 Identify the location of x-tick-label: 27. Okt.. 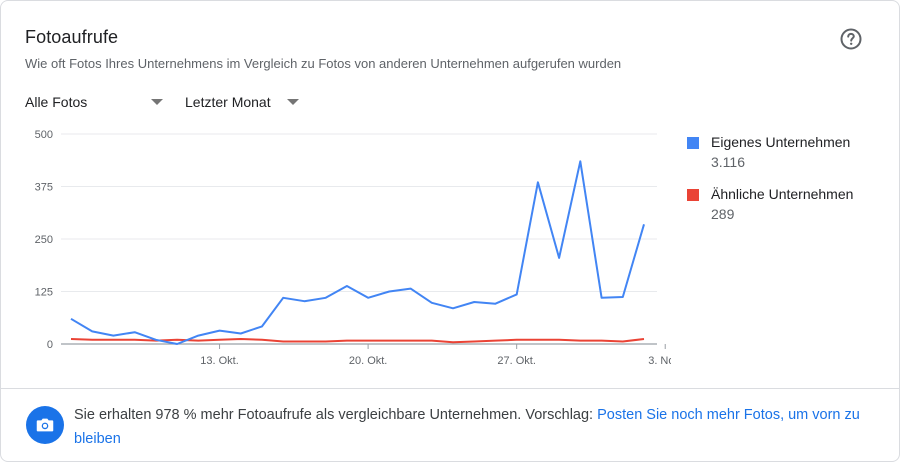
(516, 361).